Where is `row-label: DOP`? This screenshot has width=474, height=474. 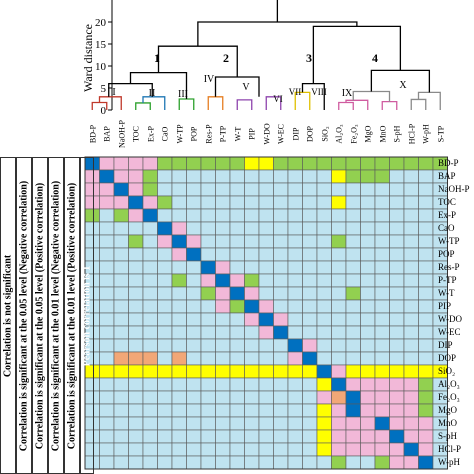 row-label: DOP is located at coordinates (447, 358).